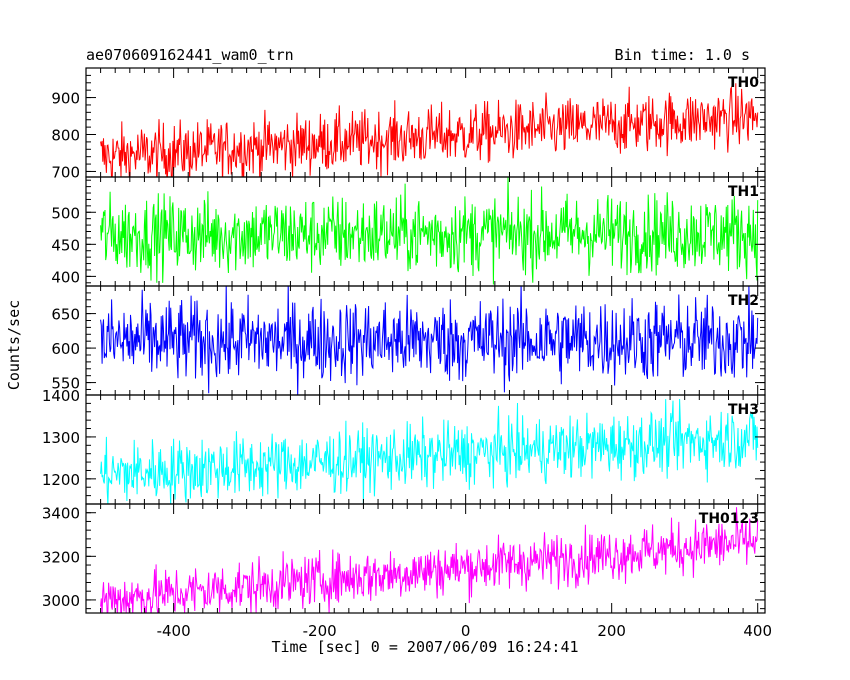  What do you see at coordinates (65, 384) in the screenshot?
I see `y-tick-label: 550` at bounding box center [65, 384].